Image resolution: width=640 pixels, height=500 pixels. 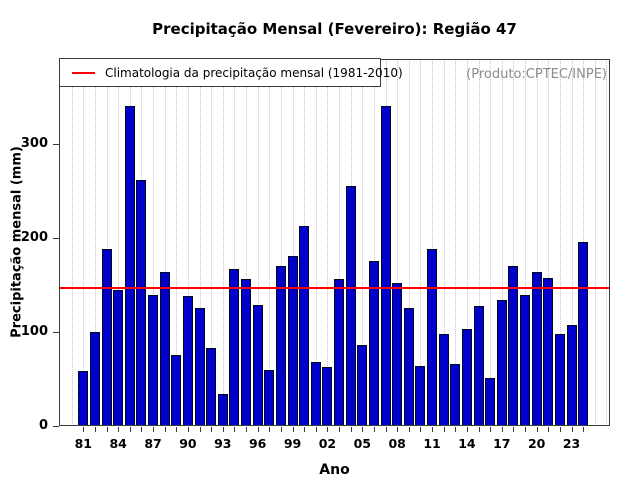 I want to click on bar-1994, so click(x=234, y=347).